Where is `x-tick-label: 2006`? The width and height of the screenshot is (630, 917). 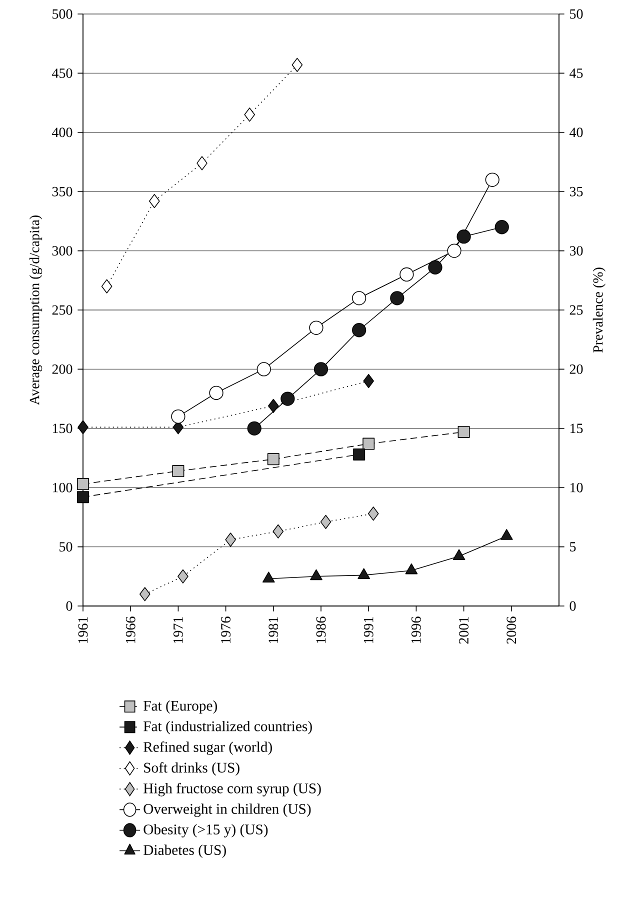 x-tick-label: 2006 is located at coordinates (511, 630).